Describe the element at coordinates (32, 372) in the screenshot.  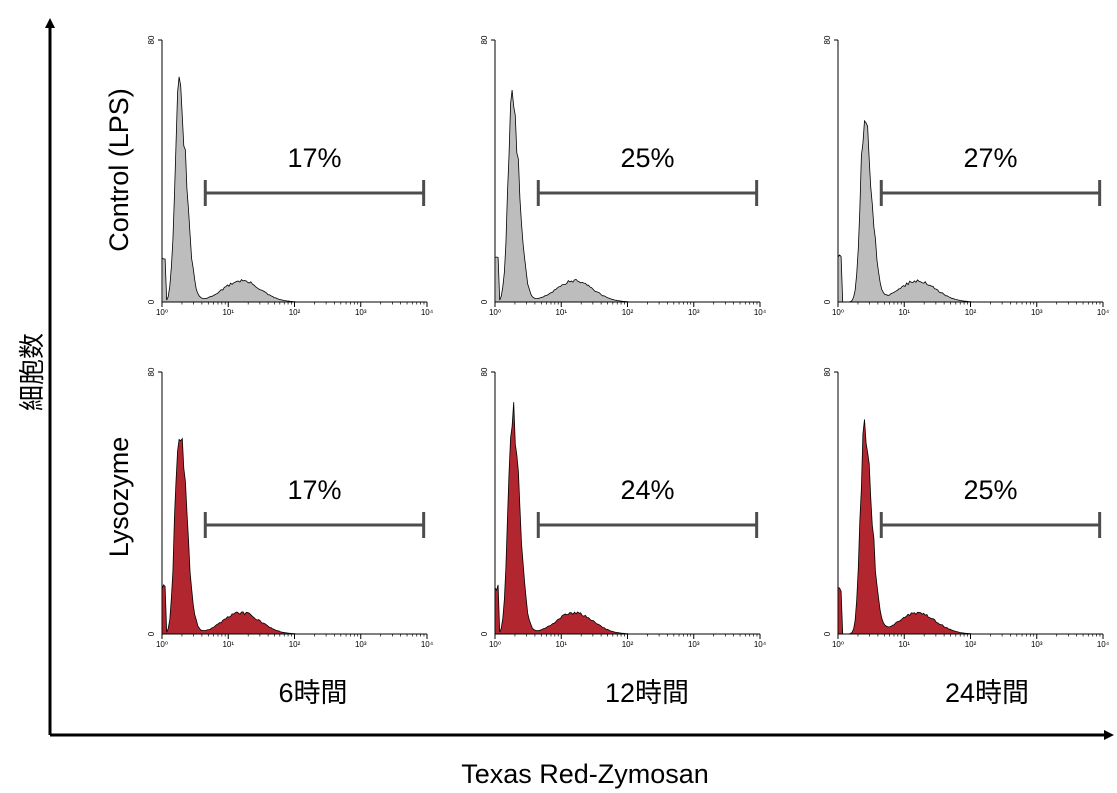
I see `y-axis-title: 細胞数` at that location.